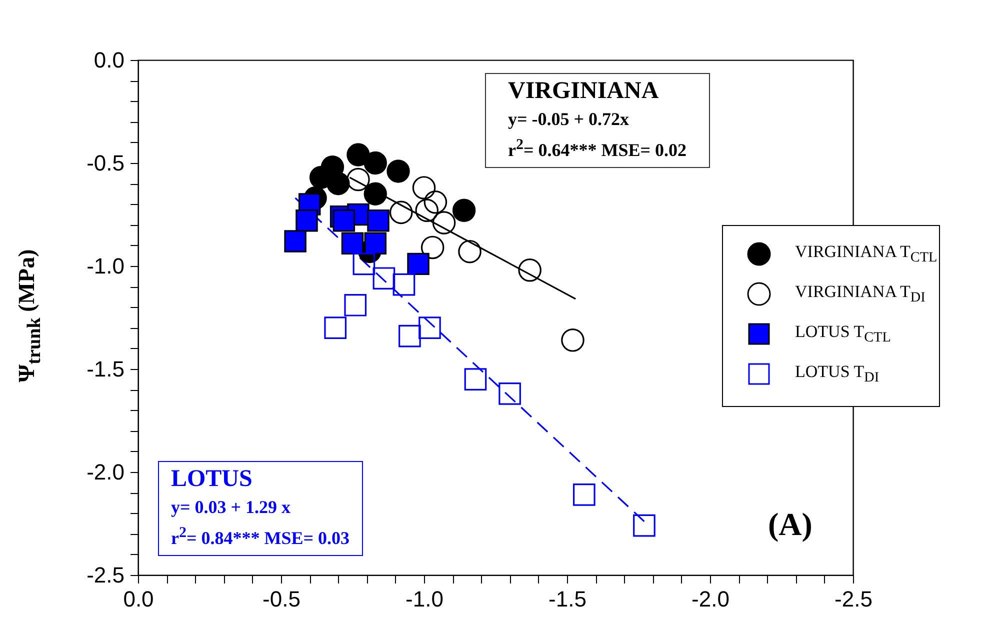 The height and width of the screenshot is (639, 1000). Describe the element at coordinates (231, 507) in the screenshot. I see `annotation: y= 0.03 + 1.29 x` at that location.